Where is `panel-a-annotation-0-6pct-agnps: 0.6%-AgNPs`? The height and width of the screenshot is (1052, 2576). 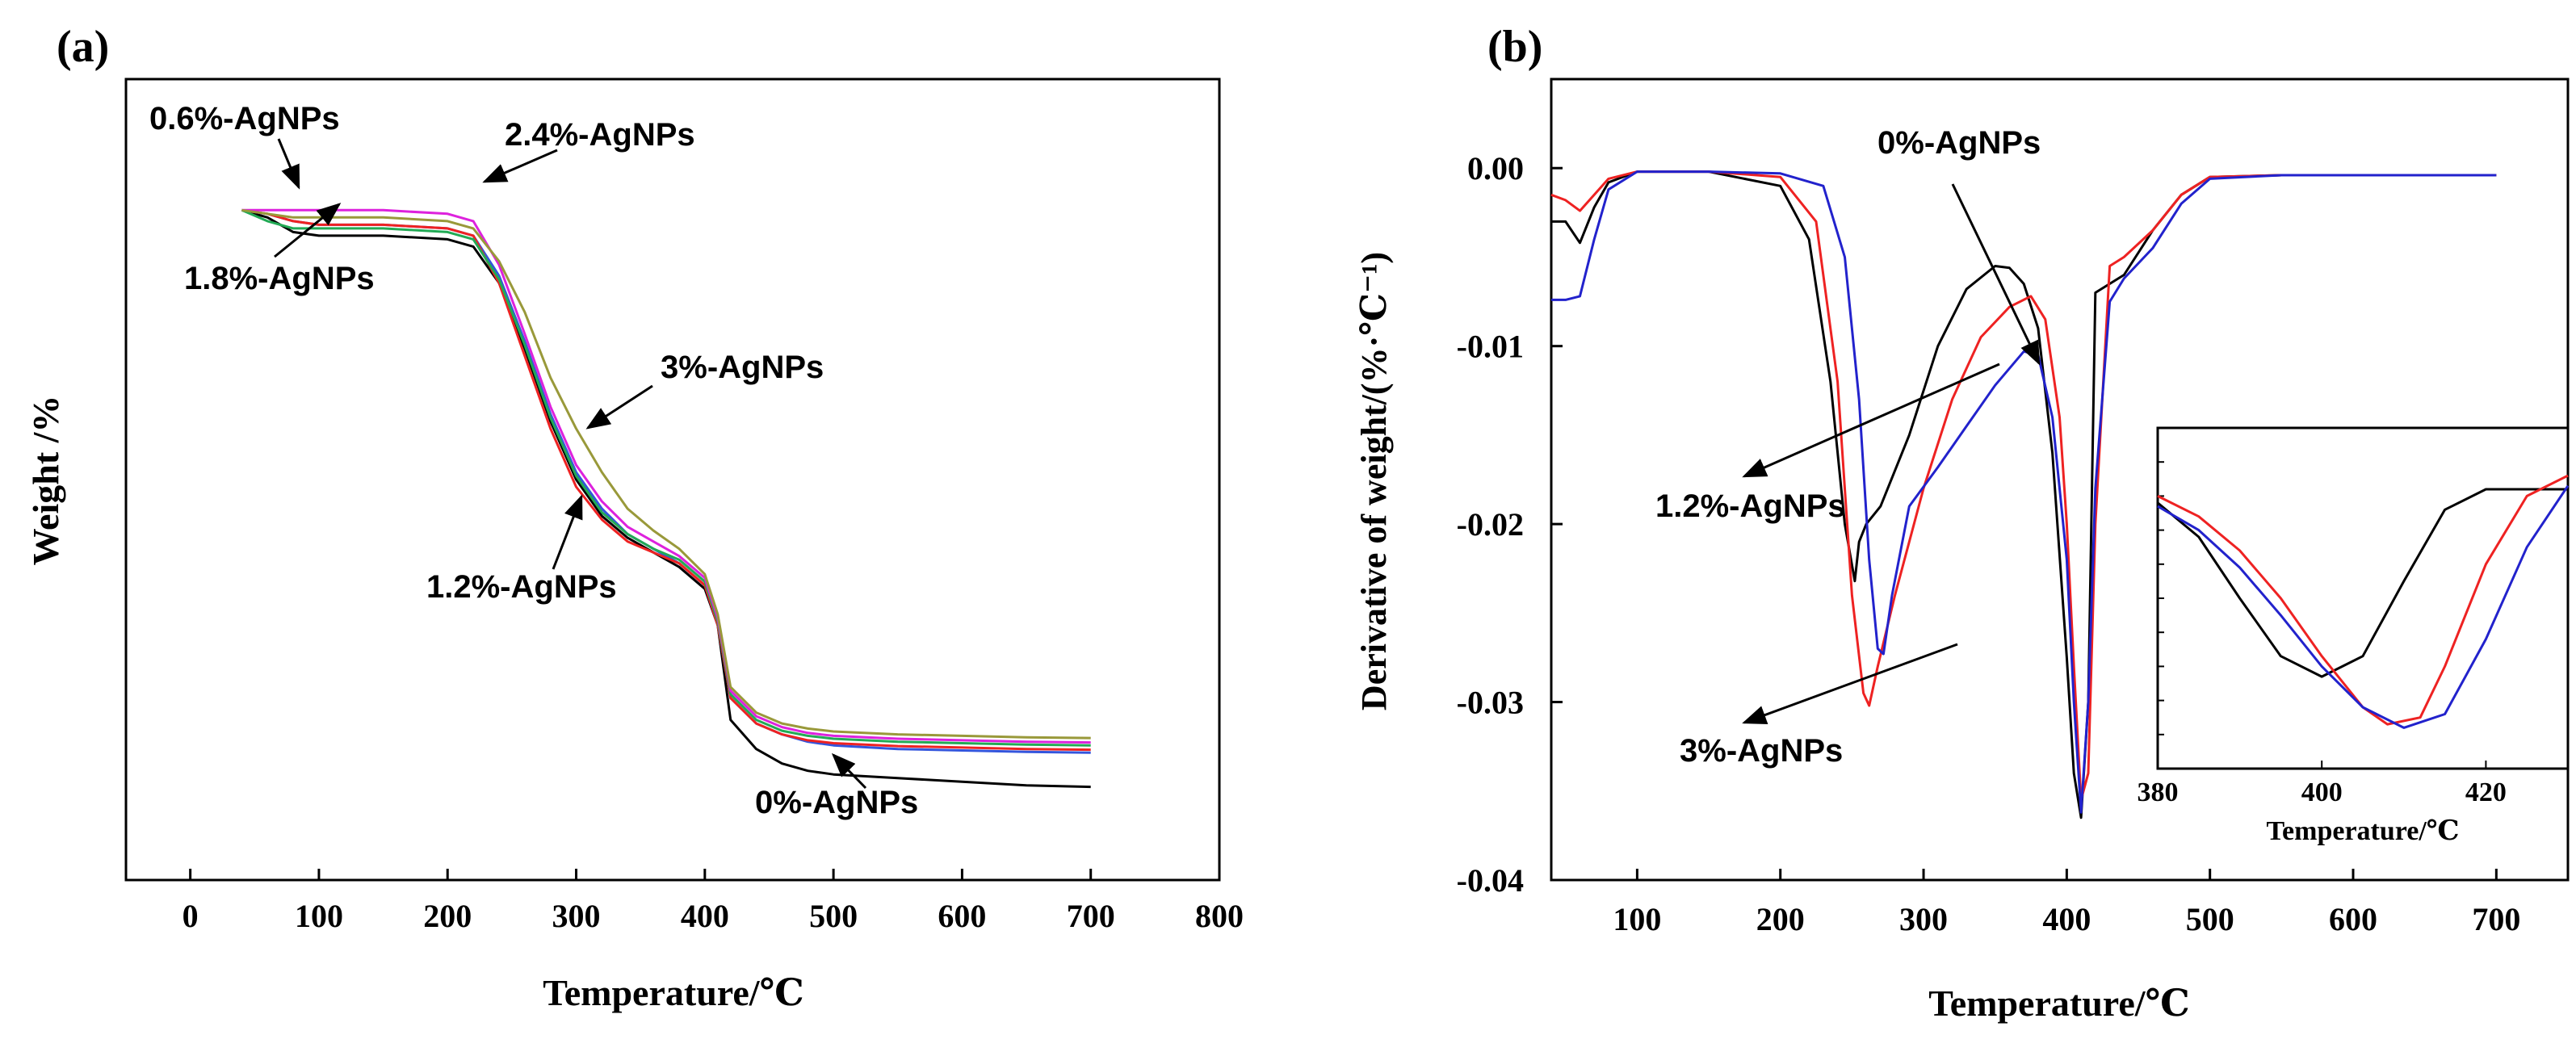 panel-a-annotation-0-6pct-agnps: 0.6%-AgNPs is located at coordinates (244, 119).